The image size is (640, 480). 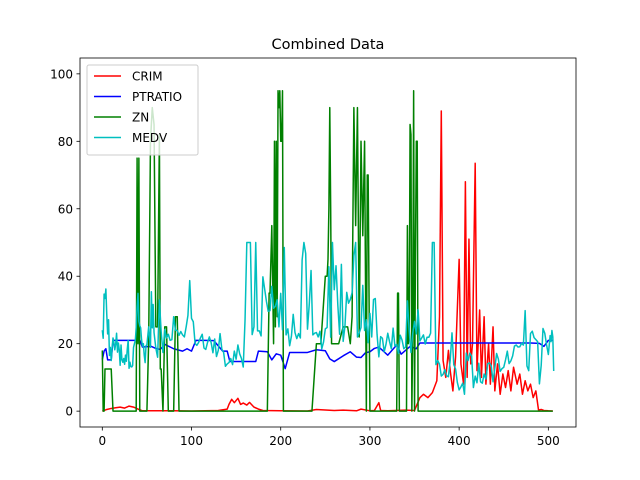 What do you see at coordinates (147, 77) in the screenshot?
I see `legend-label-crim: CRIM` at bounding box center [147, 77].